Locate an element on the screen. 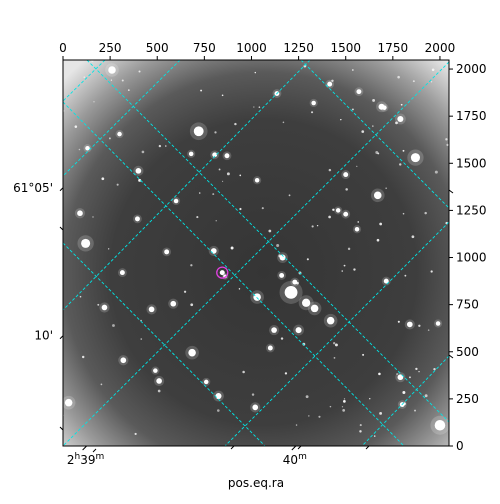 This screenshot has height=504, width=500. bottom-minor-tick is located at coordinates (232, 447).